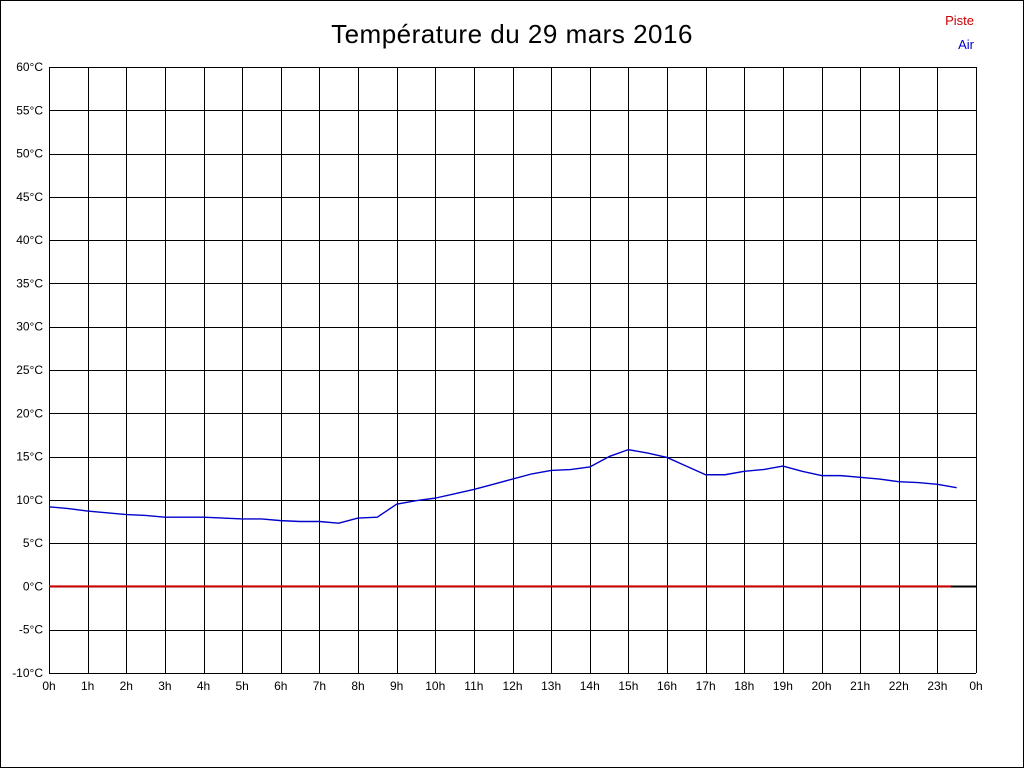  Describe the element at coordinates (29, 327) in the screenshot. I see `y-tick-label: 30°C` at that location.